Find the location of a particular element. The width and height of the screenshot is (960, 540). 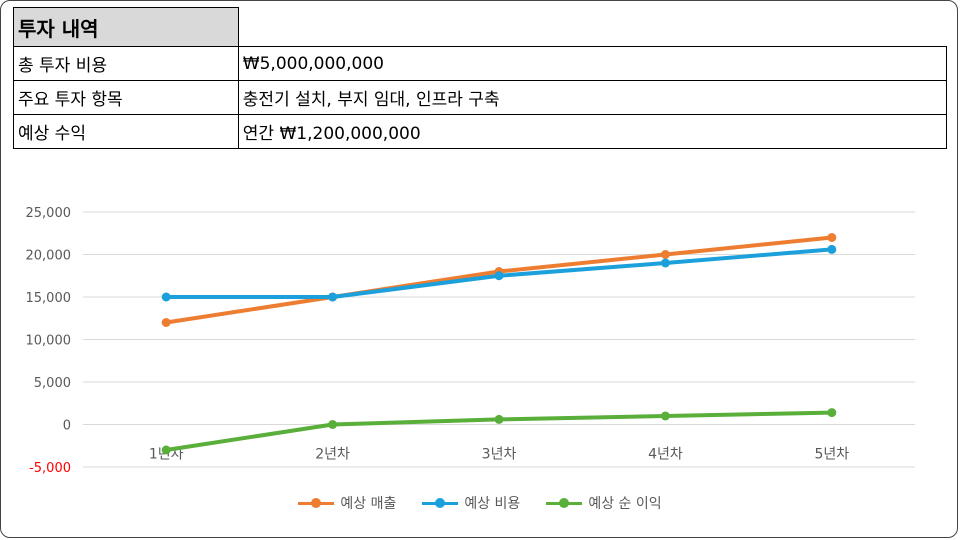

row-label: 주요 투자 항목 is located at coordinates (126, 97).